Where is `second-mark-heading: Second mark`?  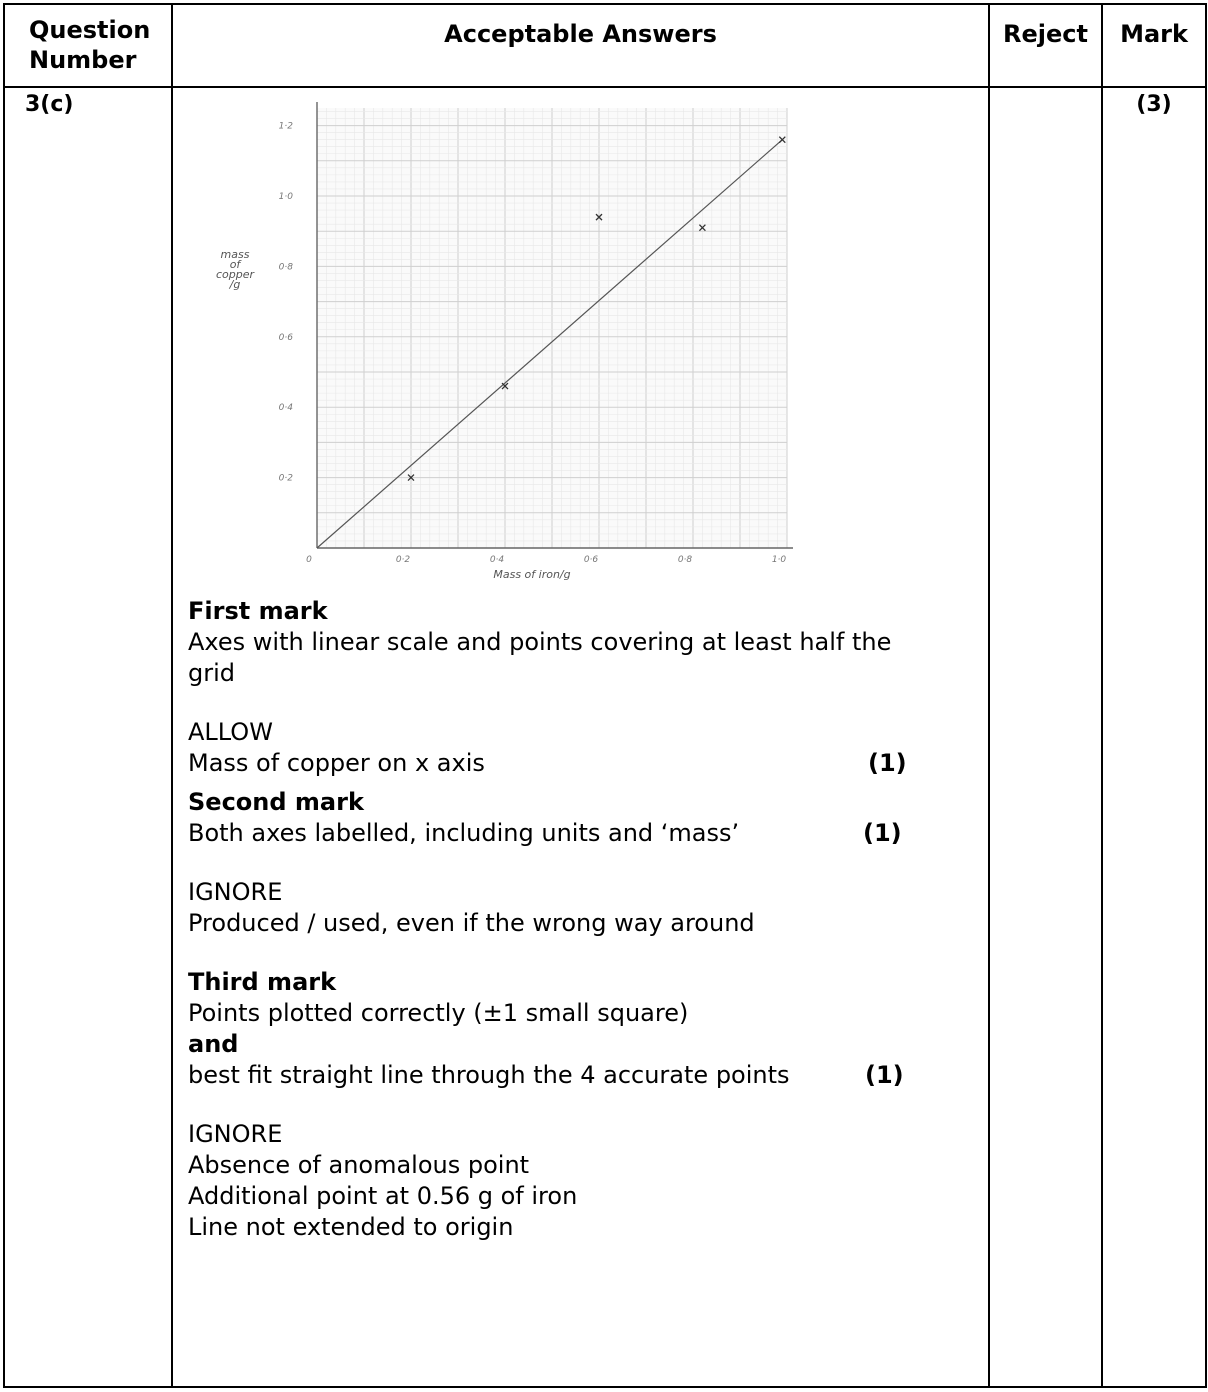
second-mark-heading: Second mark is located at coordinates (276, 802).